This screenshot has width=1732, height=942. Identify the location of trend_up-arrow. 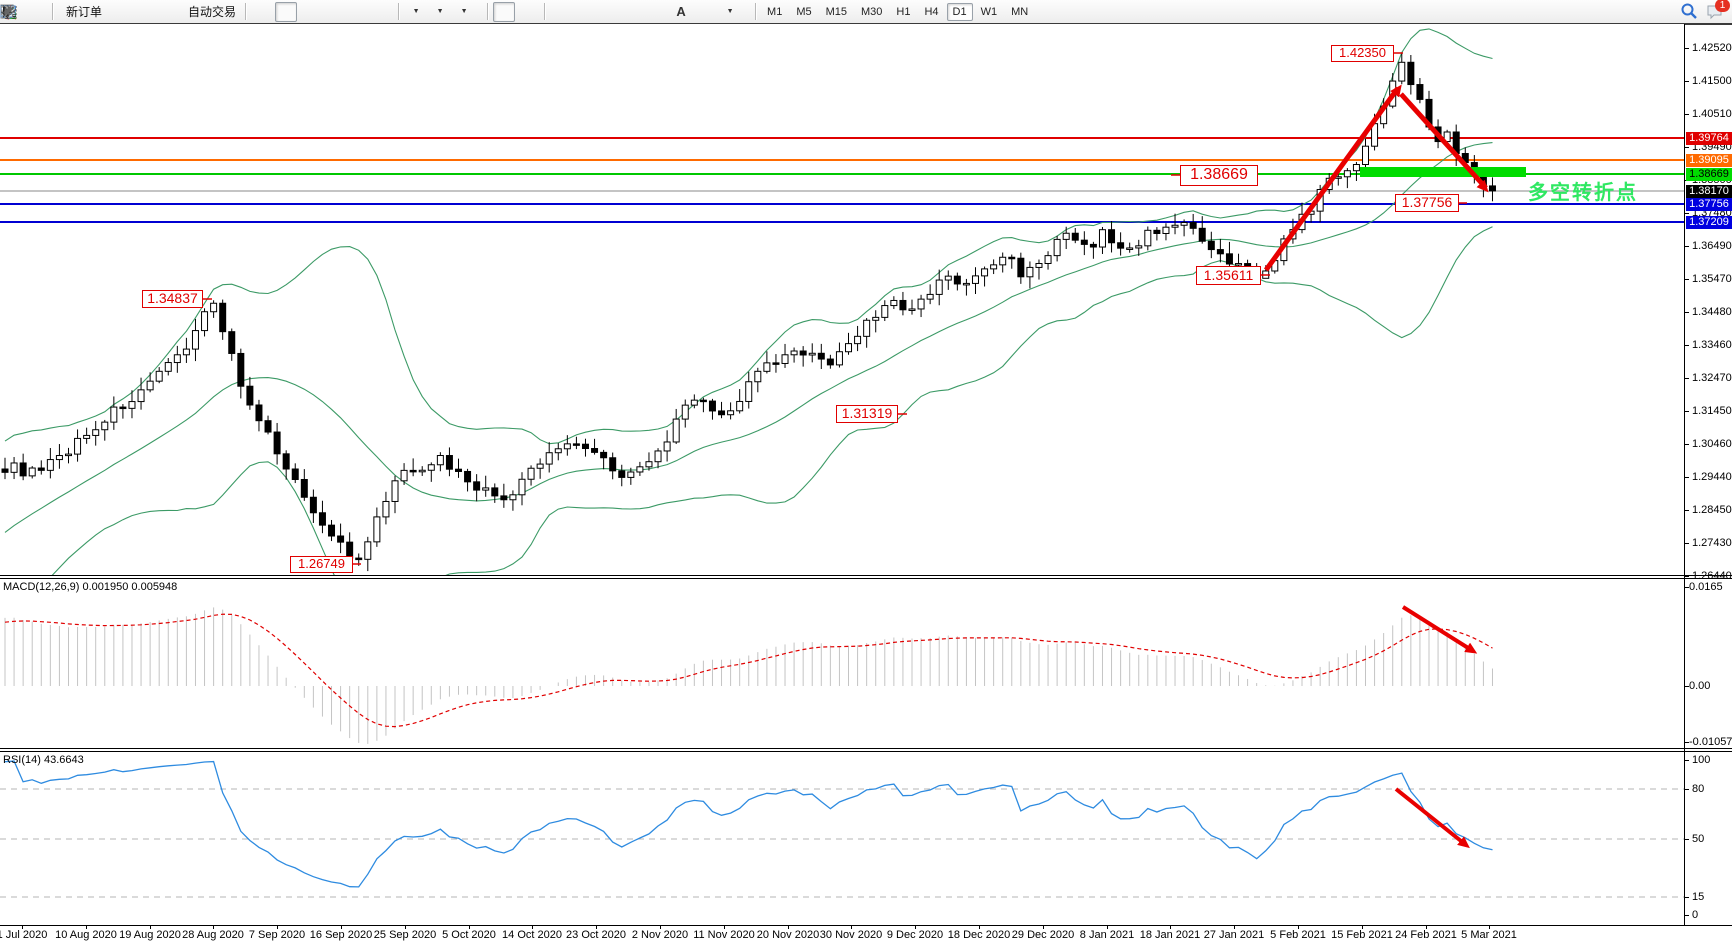
(1332, 178).